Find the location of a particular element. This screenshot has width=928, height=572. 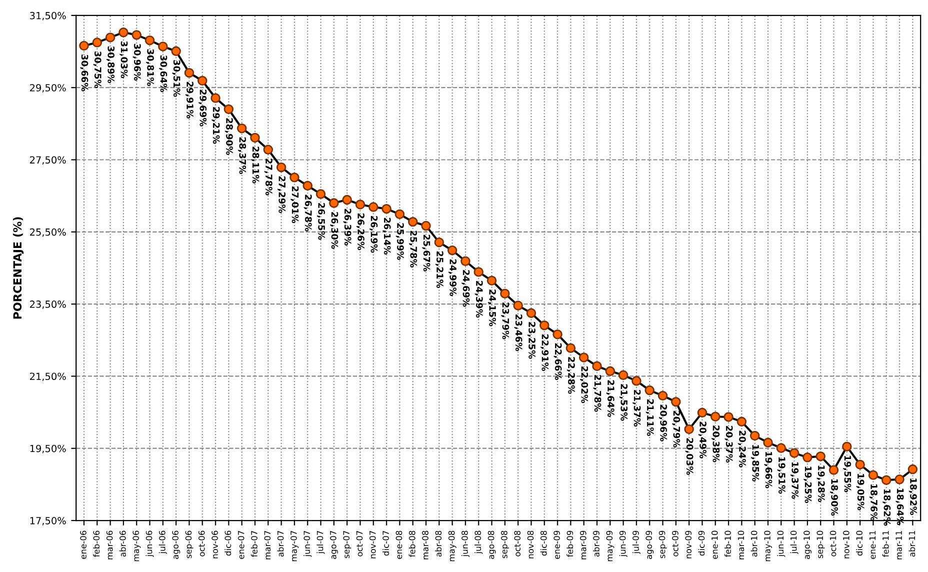

x-tick-label: may-09 is located at coordinates (610, 546).